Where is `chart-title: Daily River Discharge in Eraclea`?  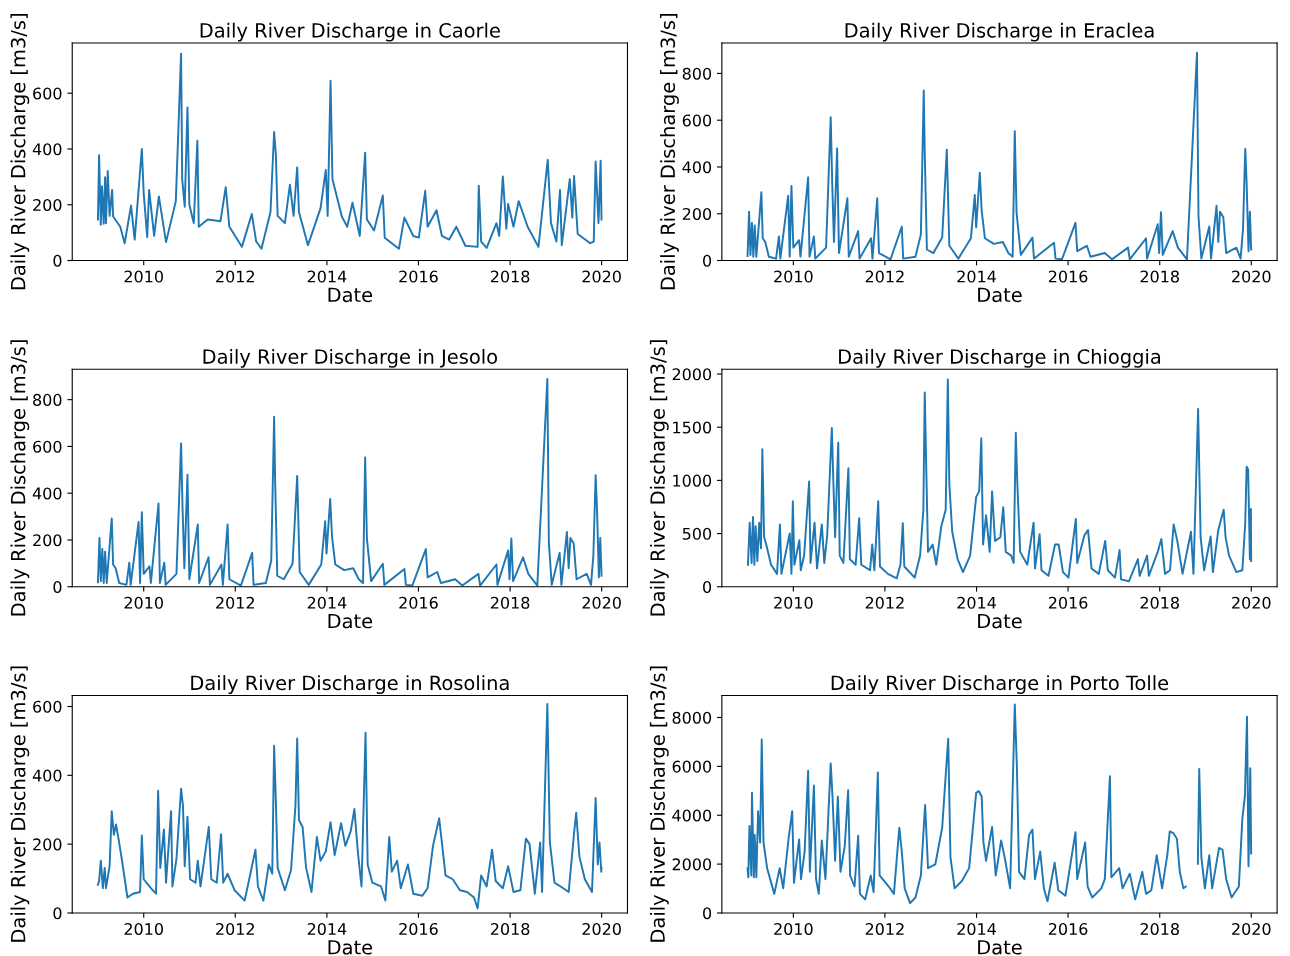
chart-title: Daily River Discharge in Eraclea is located at coordinates (999, 32).